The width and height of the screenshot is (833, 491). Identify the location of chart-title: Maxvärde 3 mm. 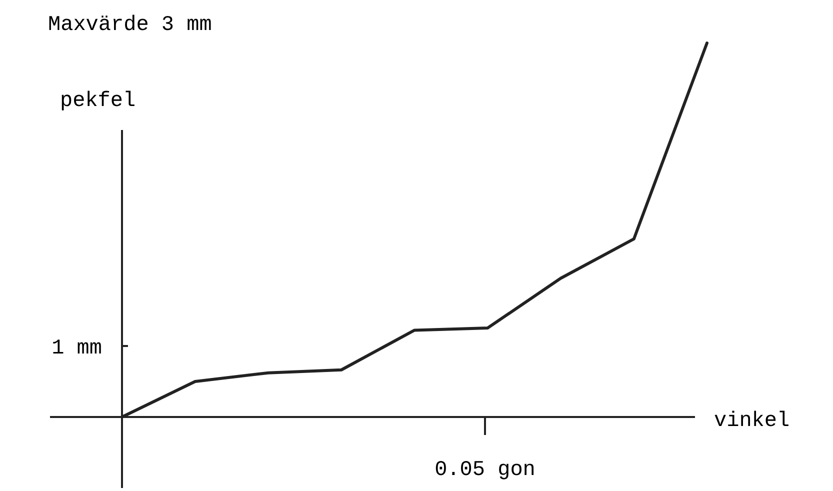
(130, 25).